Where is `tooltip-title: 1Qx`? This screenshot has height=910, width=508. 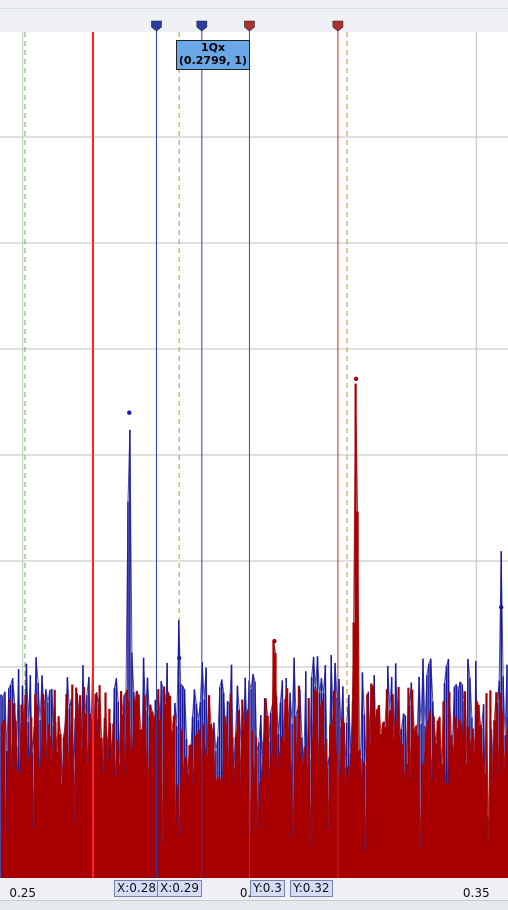
tooltip-title: 1Qx is located at coordinates (213, 47).